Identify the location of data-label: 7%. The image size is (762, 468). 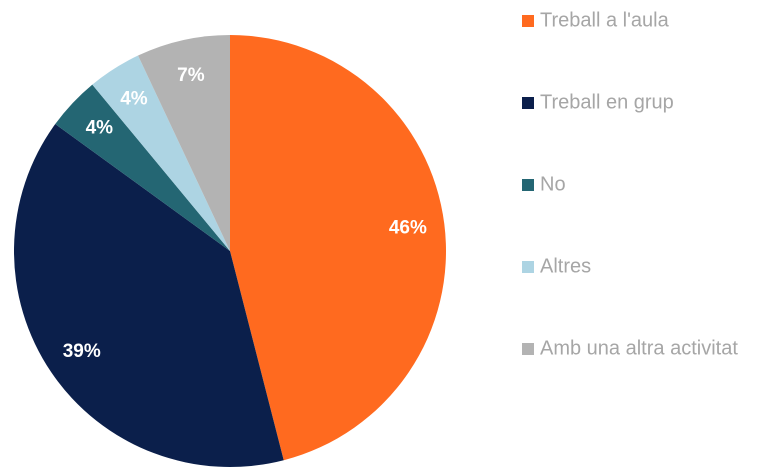
(191, 75).